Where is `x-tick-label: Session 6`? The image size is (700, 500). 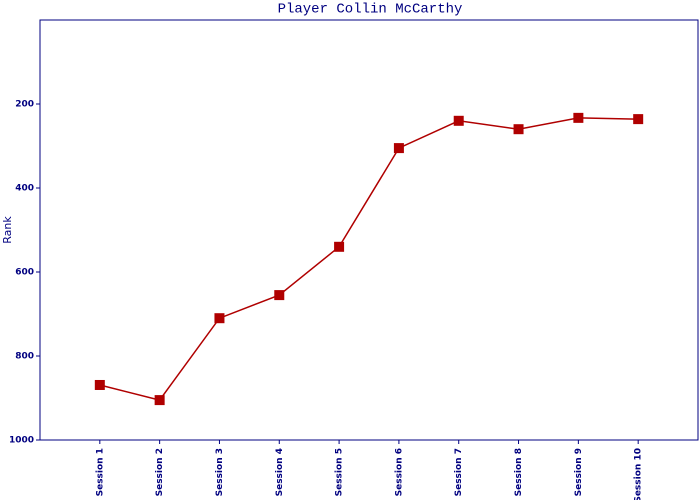
x-tick-label: Session 6 is located at coordinates (399, 472).